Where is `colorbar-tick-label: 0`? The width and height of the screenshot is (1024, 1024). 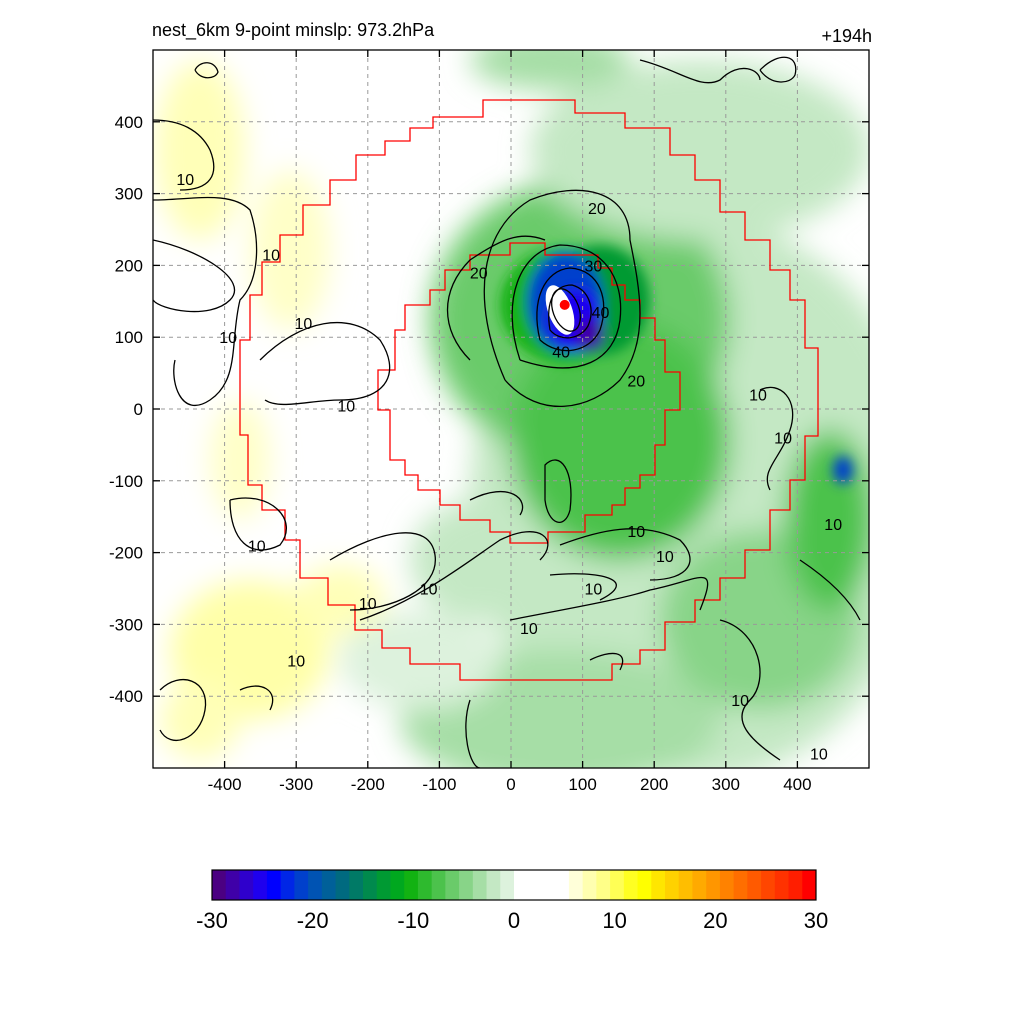
colorbar-tick-label: 0 is located at coordinates (514, 920).